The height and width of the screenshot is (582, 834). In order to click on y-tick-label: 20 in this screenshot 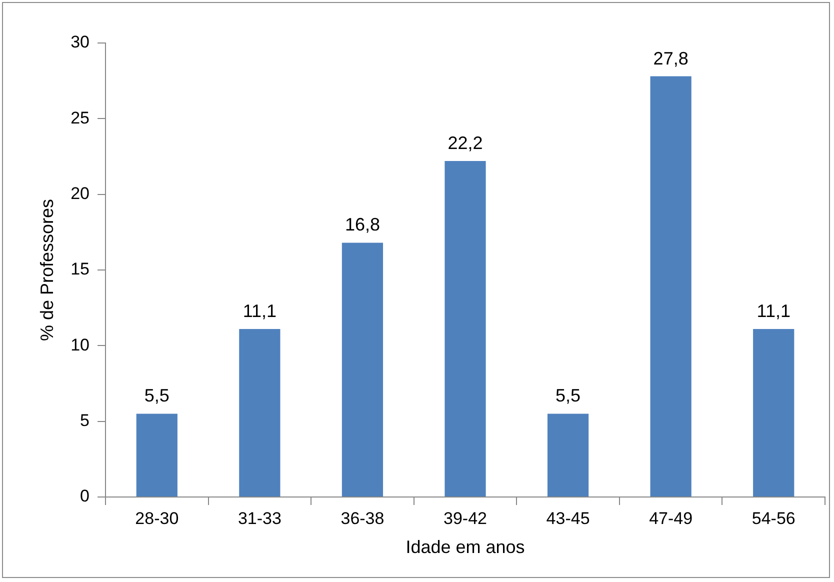, I will do `click(80, 194)`.